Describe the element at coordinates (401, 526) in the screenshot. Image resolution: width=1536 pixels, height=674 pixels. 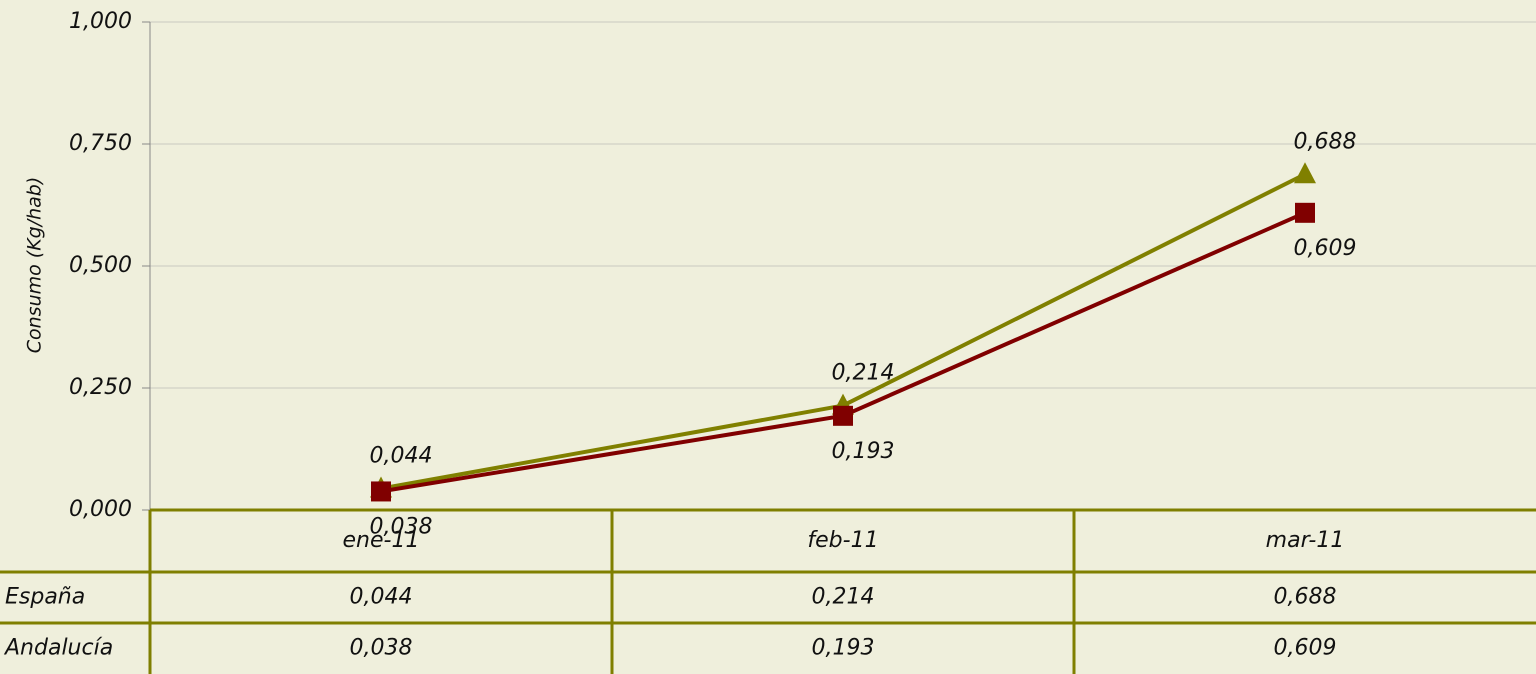
I see `data-label: 0,038` at that location.